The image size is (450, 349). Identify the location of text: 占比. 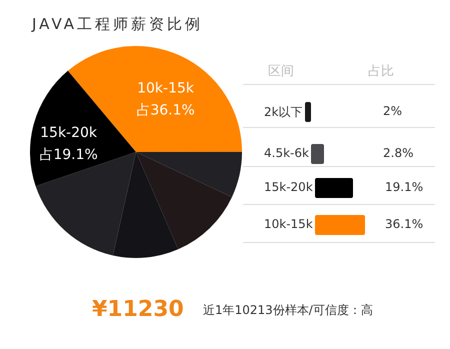
(381, 71).